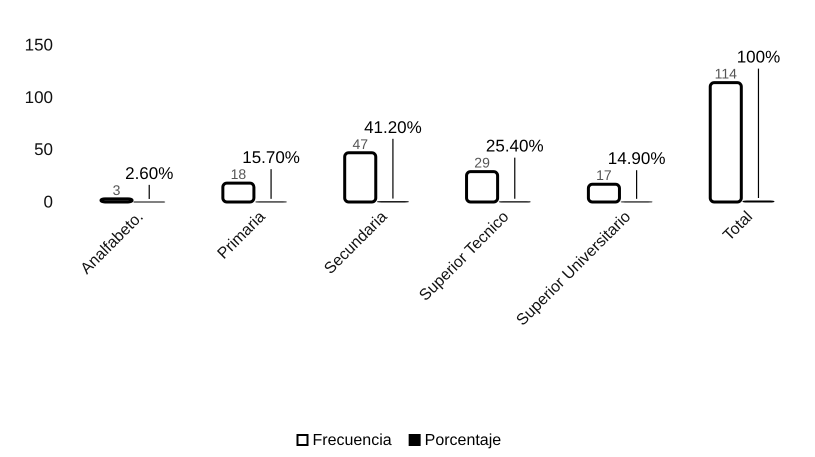 Image resolution: width=815 pixels, height=457 pixels. I want to click on data-label: 100%, so click(758, 57).